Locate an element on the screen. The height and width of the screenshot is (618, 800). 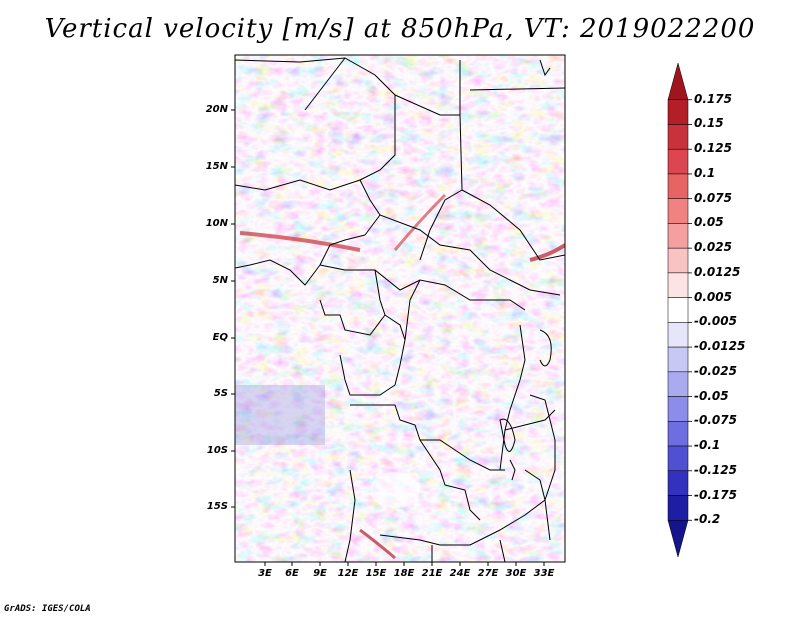
lon-label-24e: 24E is located at coordinates (460, 573).